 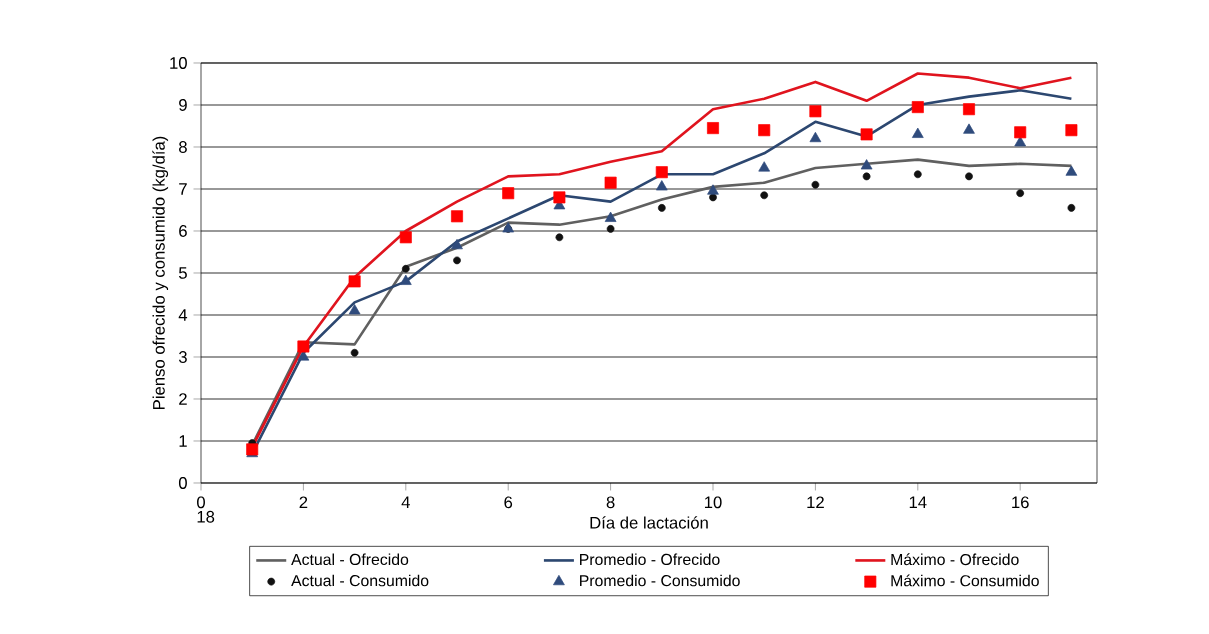 What do you see at coordinates (183, 105) in the screenshot?
I see `y-tick-label: 9` at bounding box center [183, 105].